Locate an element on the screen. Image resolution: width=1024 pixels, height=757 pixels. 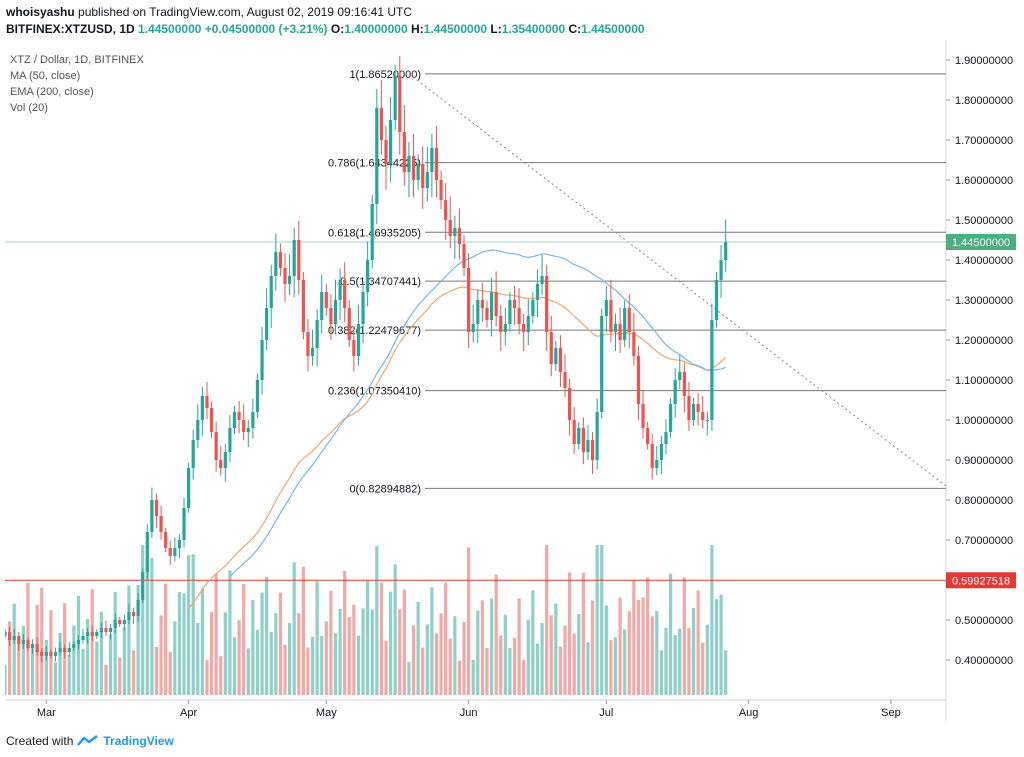
y-tick-label: 1.10000000 is located at coordinates (984, 381).